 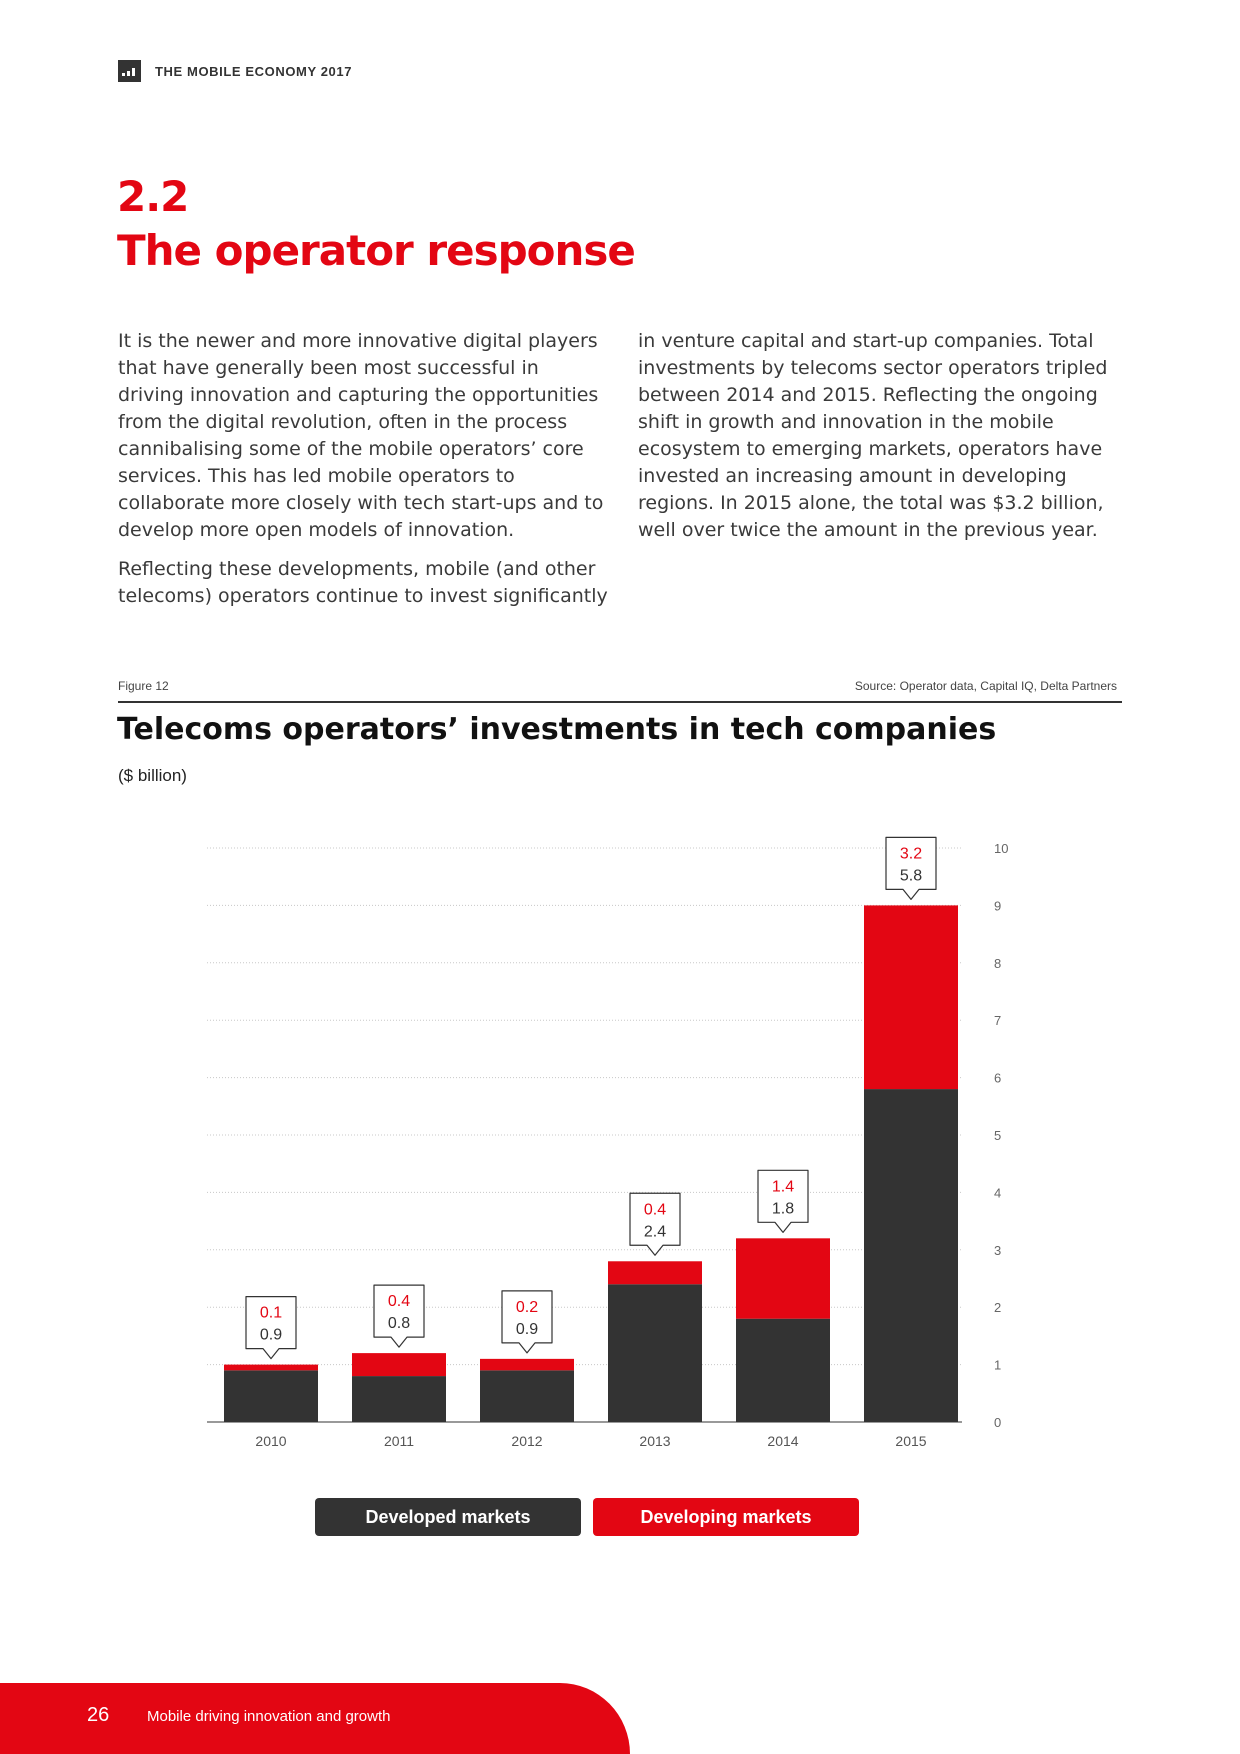 I want to click on data-label-developing: 3.2, so click(x=911, y=853).